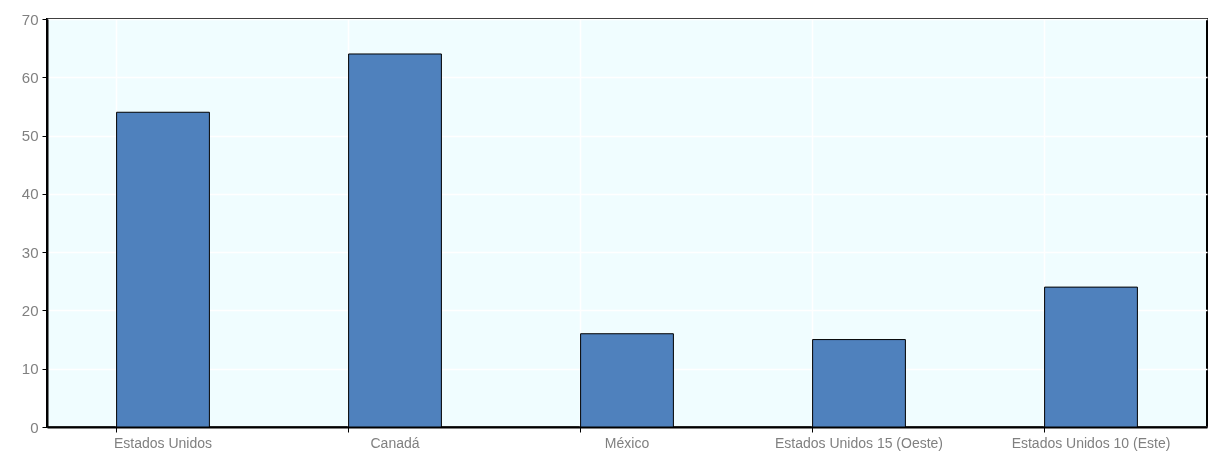 The width and height of the screenshot is (1211, 454). What do you see at coordinates (30, 136) in the screenshot?
I see `y-tick-label: 50` at bounding box center [30, 136].